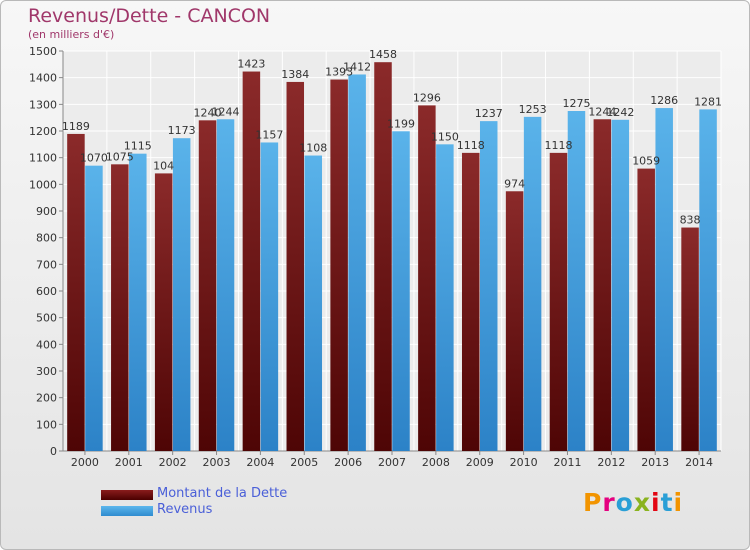  I want to click on y-tick-label: 1100, so click(43, 158).